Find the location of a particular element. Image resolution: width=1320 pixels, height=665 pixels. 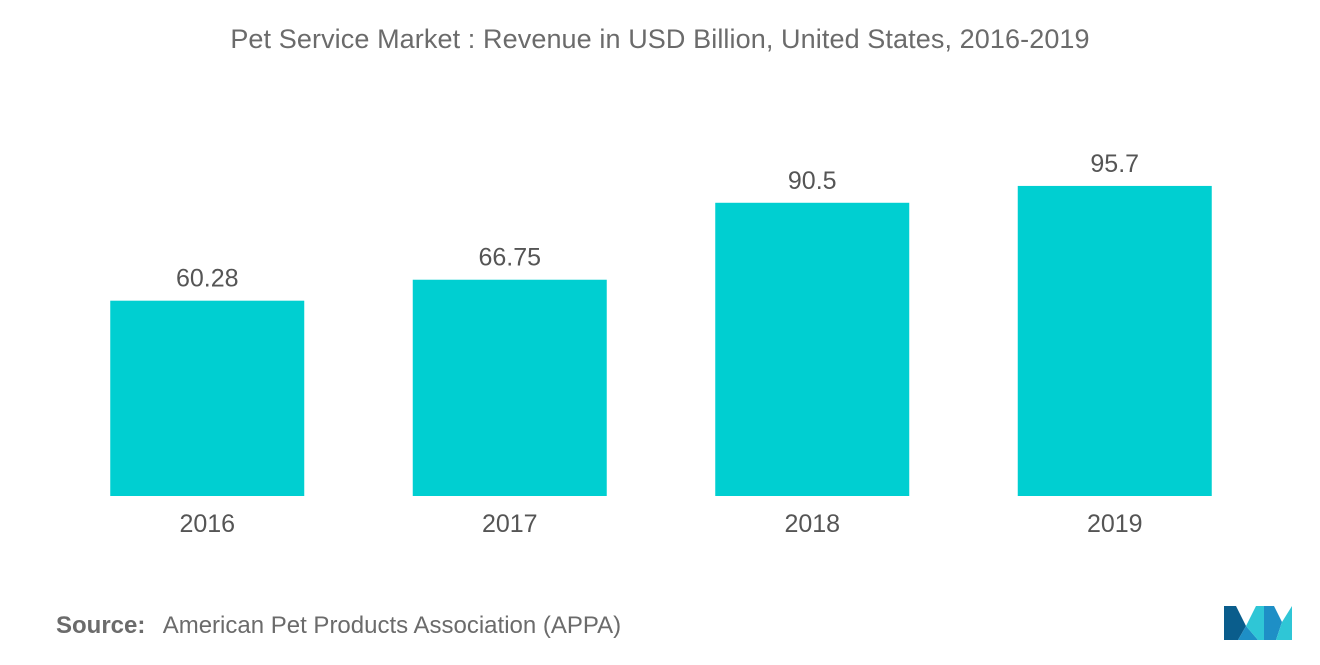

source-text: American Pet Products Association (APPA) is located at coordinates (392, 625).